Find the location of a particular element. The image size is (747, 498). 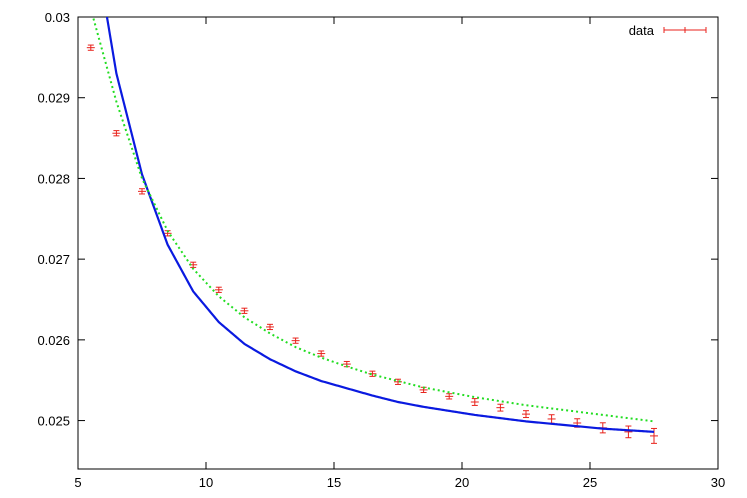

legend-label: data is located at coordinates (642, 30).